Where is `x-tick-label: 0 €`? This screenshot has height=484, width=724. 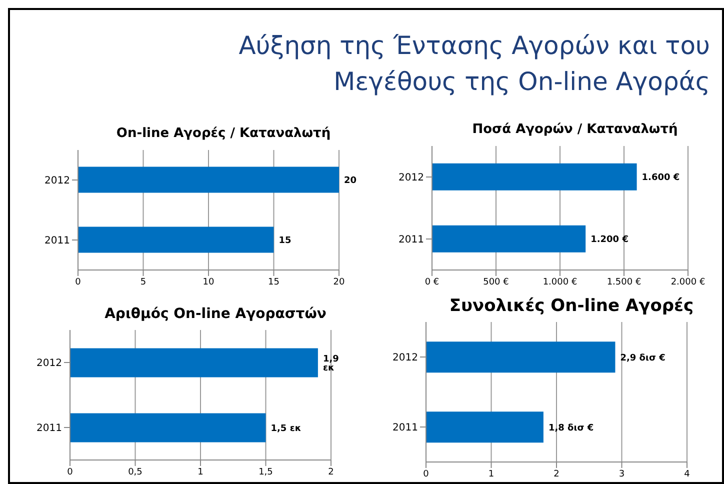
x-tick-label: 0 € is located at coordinates (432, 282).